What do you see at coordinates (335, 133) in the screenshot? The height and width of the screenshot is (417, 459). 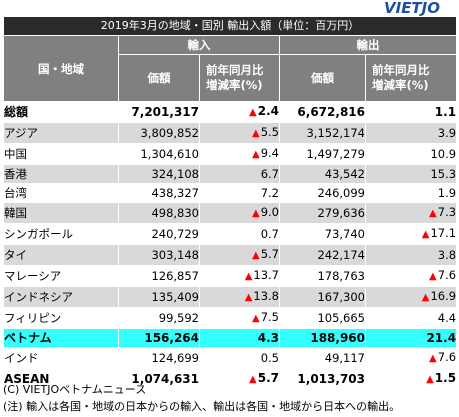 I see `export-value-text: 3,152,174` at bounding box center [335, 133].